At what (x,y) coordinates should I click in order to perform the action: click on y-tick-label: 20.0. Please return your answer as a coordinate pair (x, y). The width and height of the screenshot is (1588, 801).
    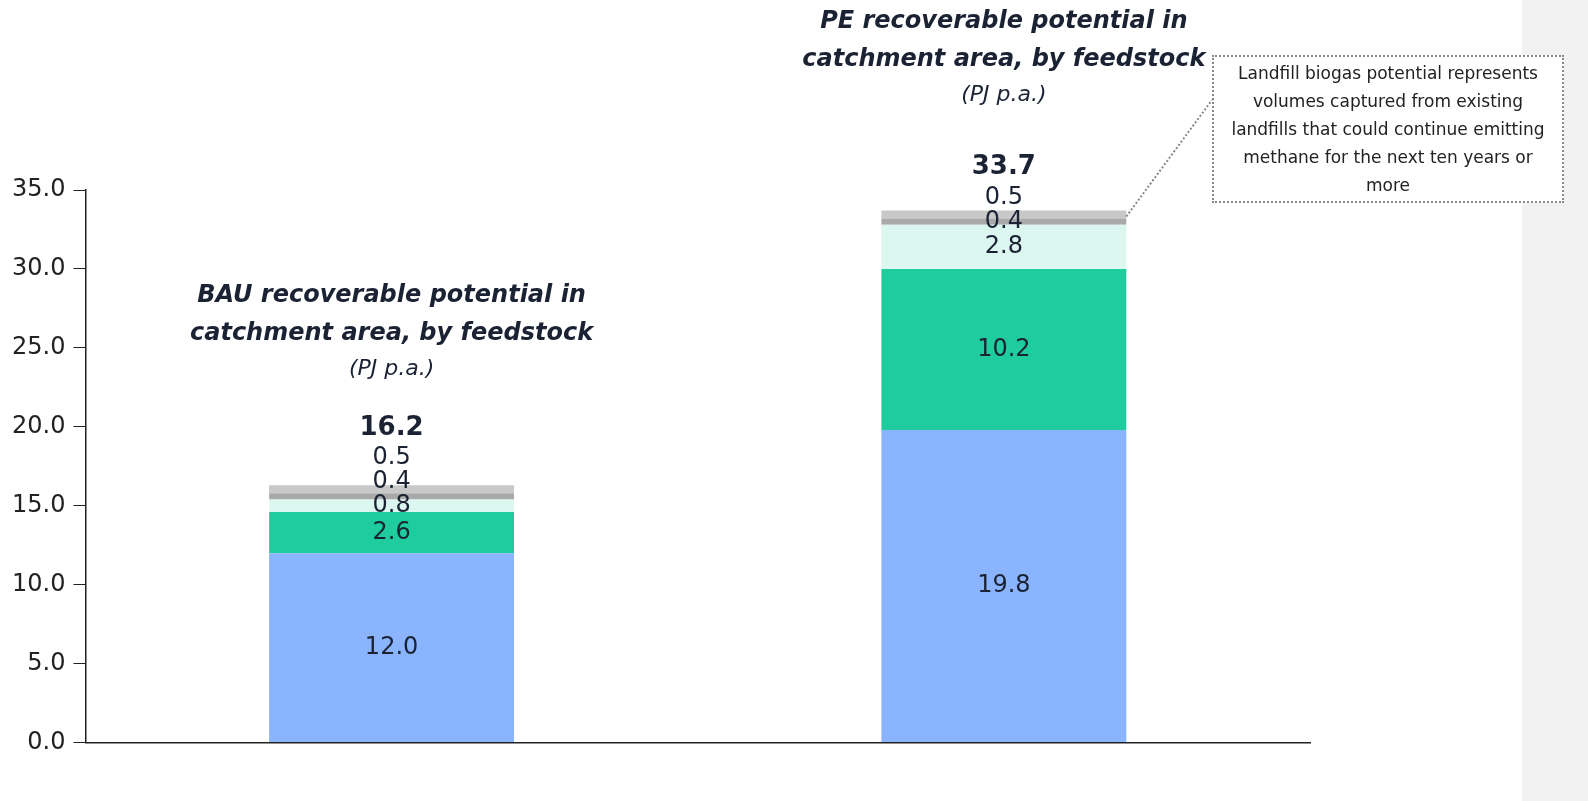
    Looking at the image, I should click on (39, 425).